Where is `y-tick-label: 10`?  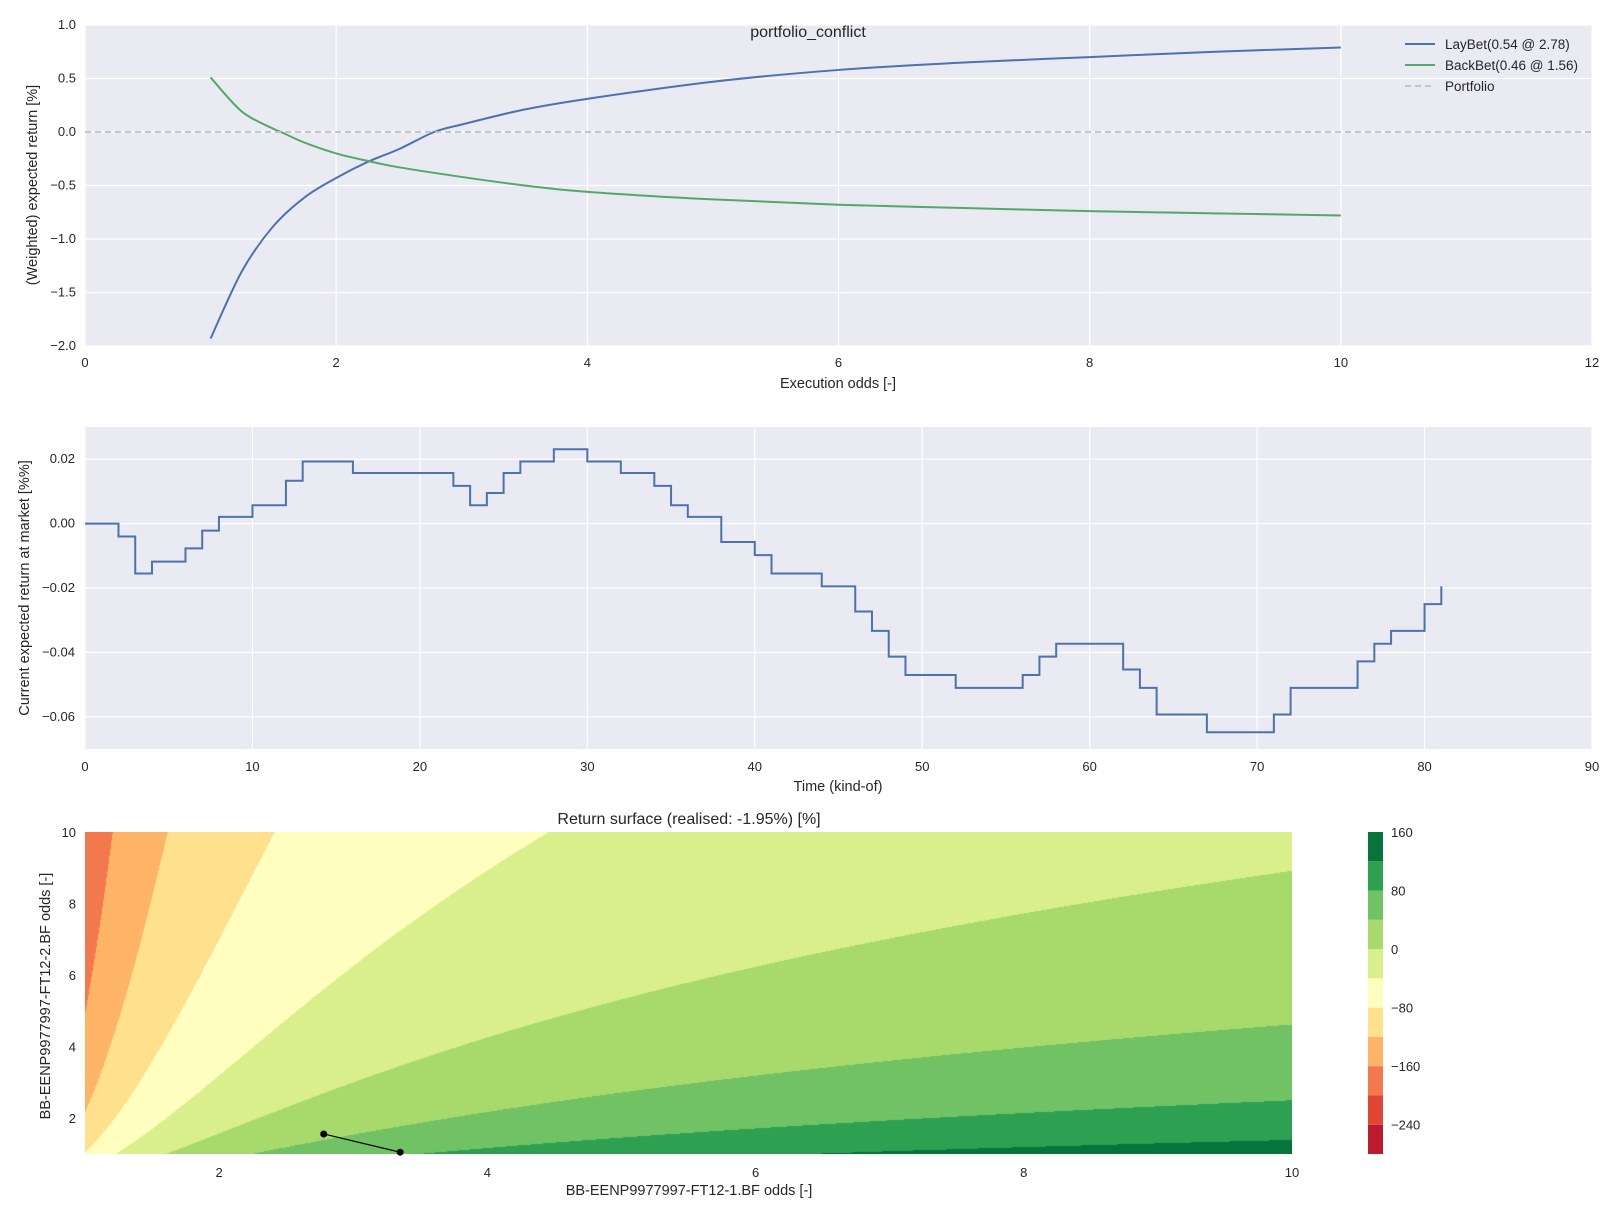 y-tick-label: 10 is located at coordinates (69, 832).